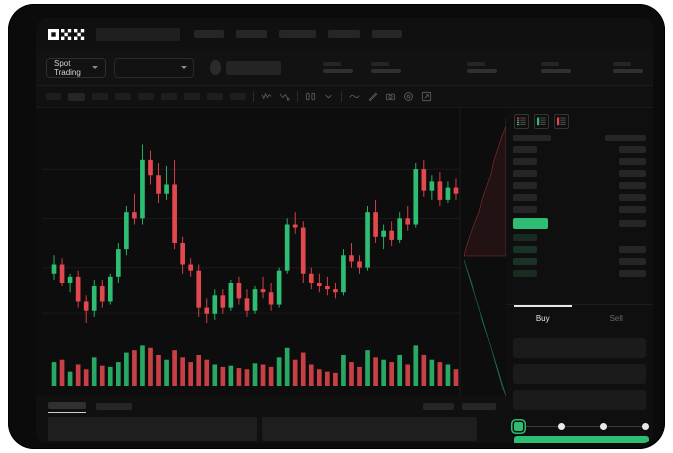 Image resolution: width=673 pixels, height=453 pixels. Describe the element at coordinates (76, 96) in the screenshot. I see `interval-5m` at that location.